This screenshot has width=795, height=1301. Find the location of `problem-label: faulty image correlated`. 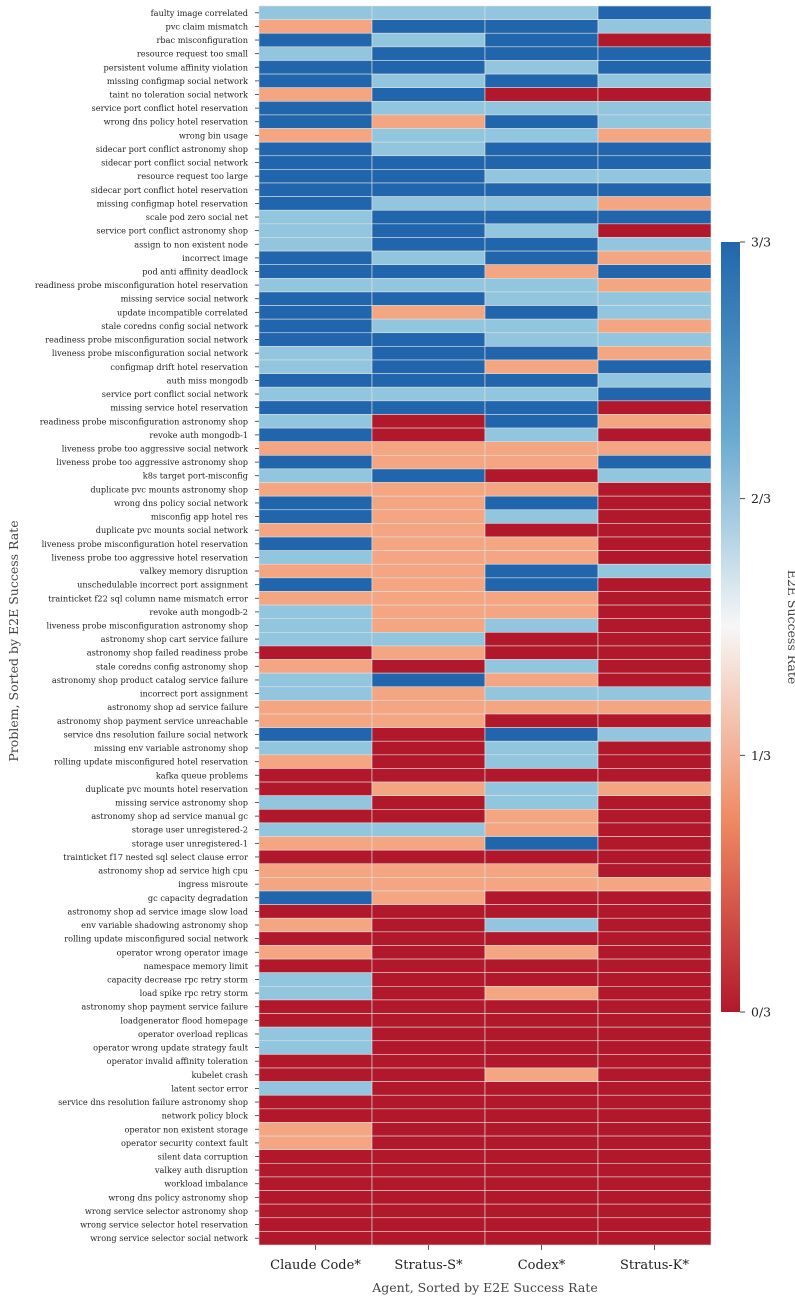

problem-label: faulty image correlated is located at coordinates (199, 13).